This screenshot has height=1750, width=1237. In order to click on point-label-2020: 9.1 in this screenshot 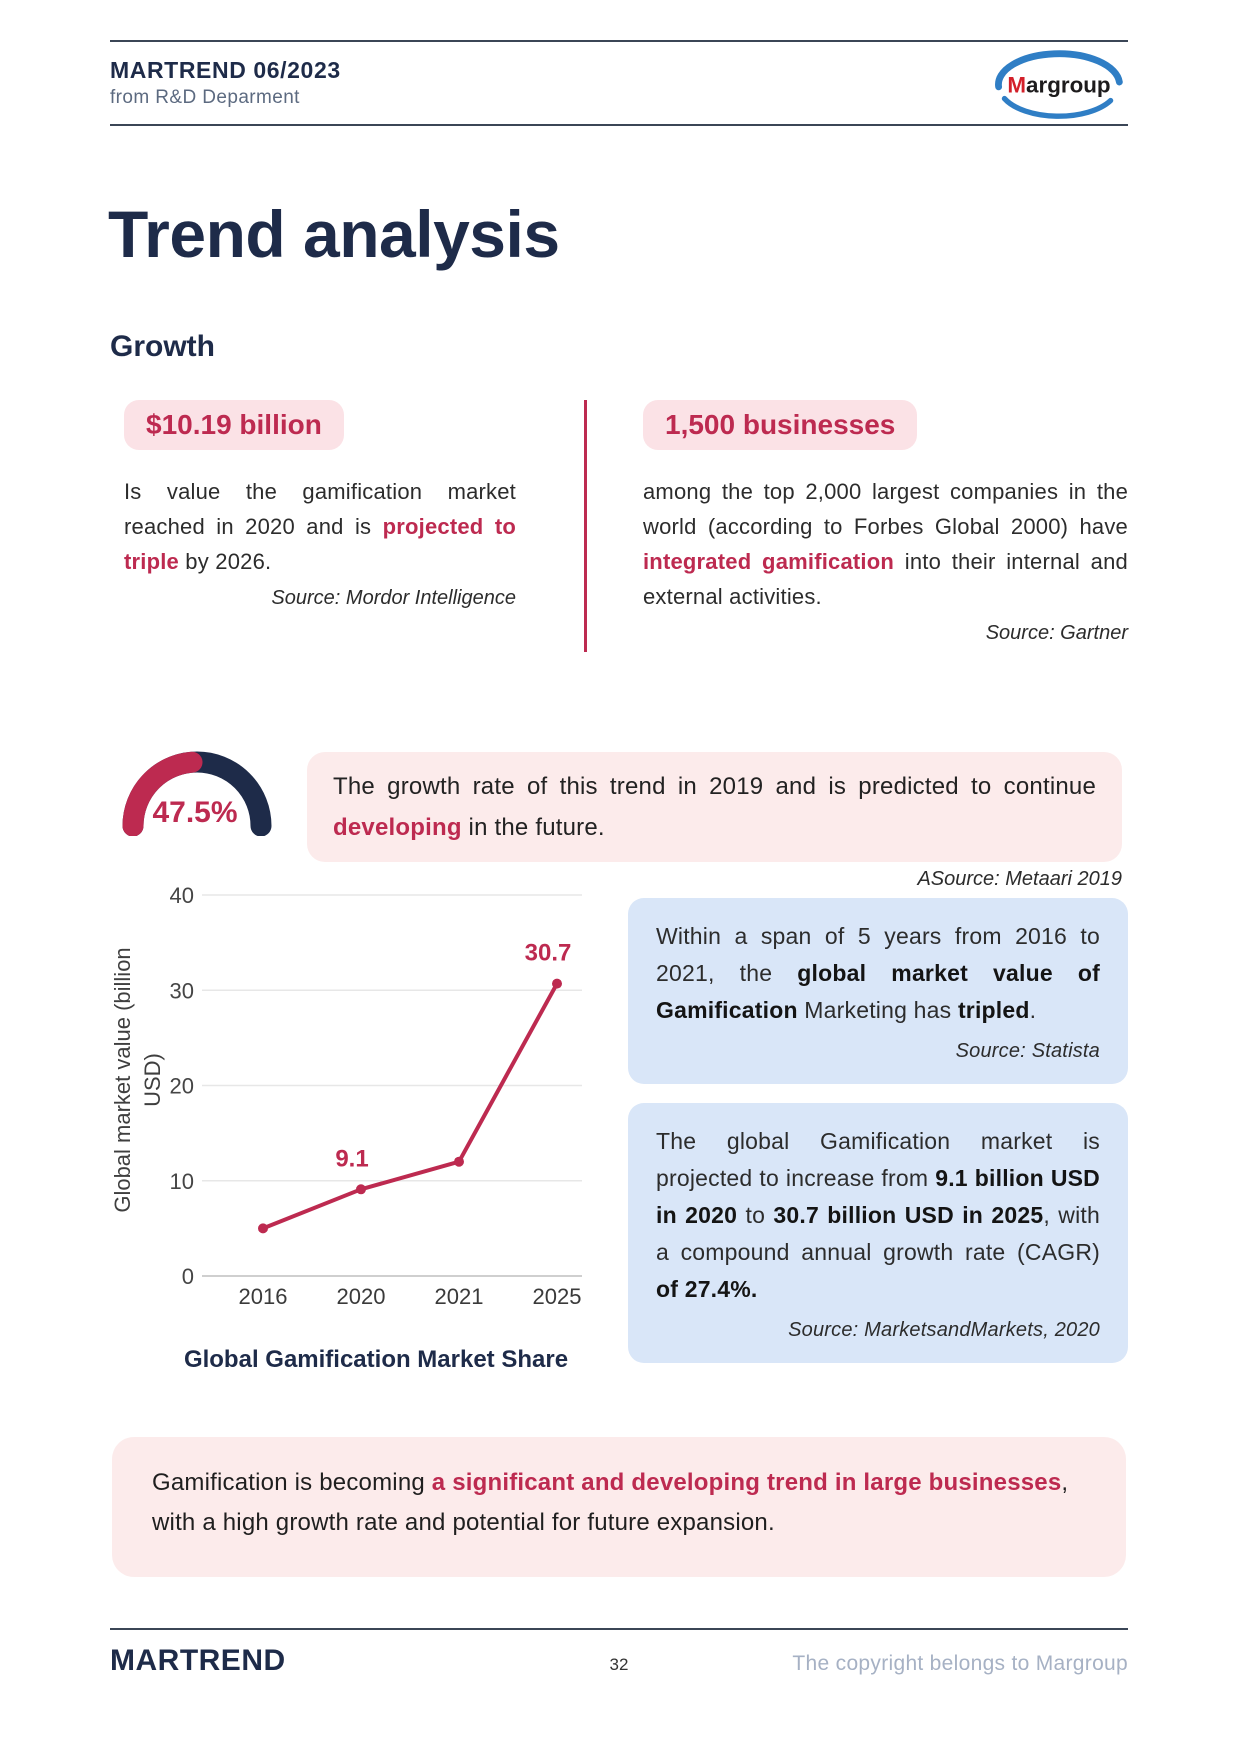, I will do `click(351, 1158)`.